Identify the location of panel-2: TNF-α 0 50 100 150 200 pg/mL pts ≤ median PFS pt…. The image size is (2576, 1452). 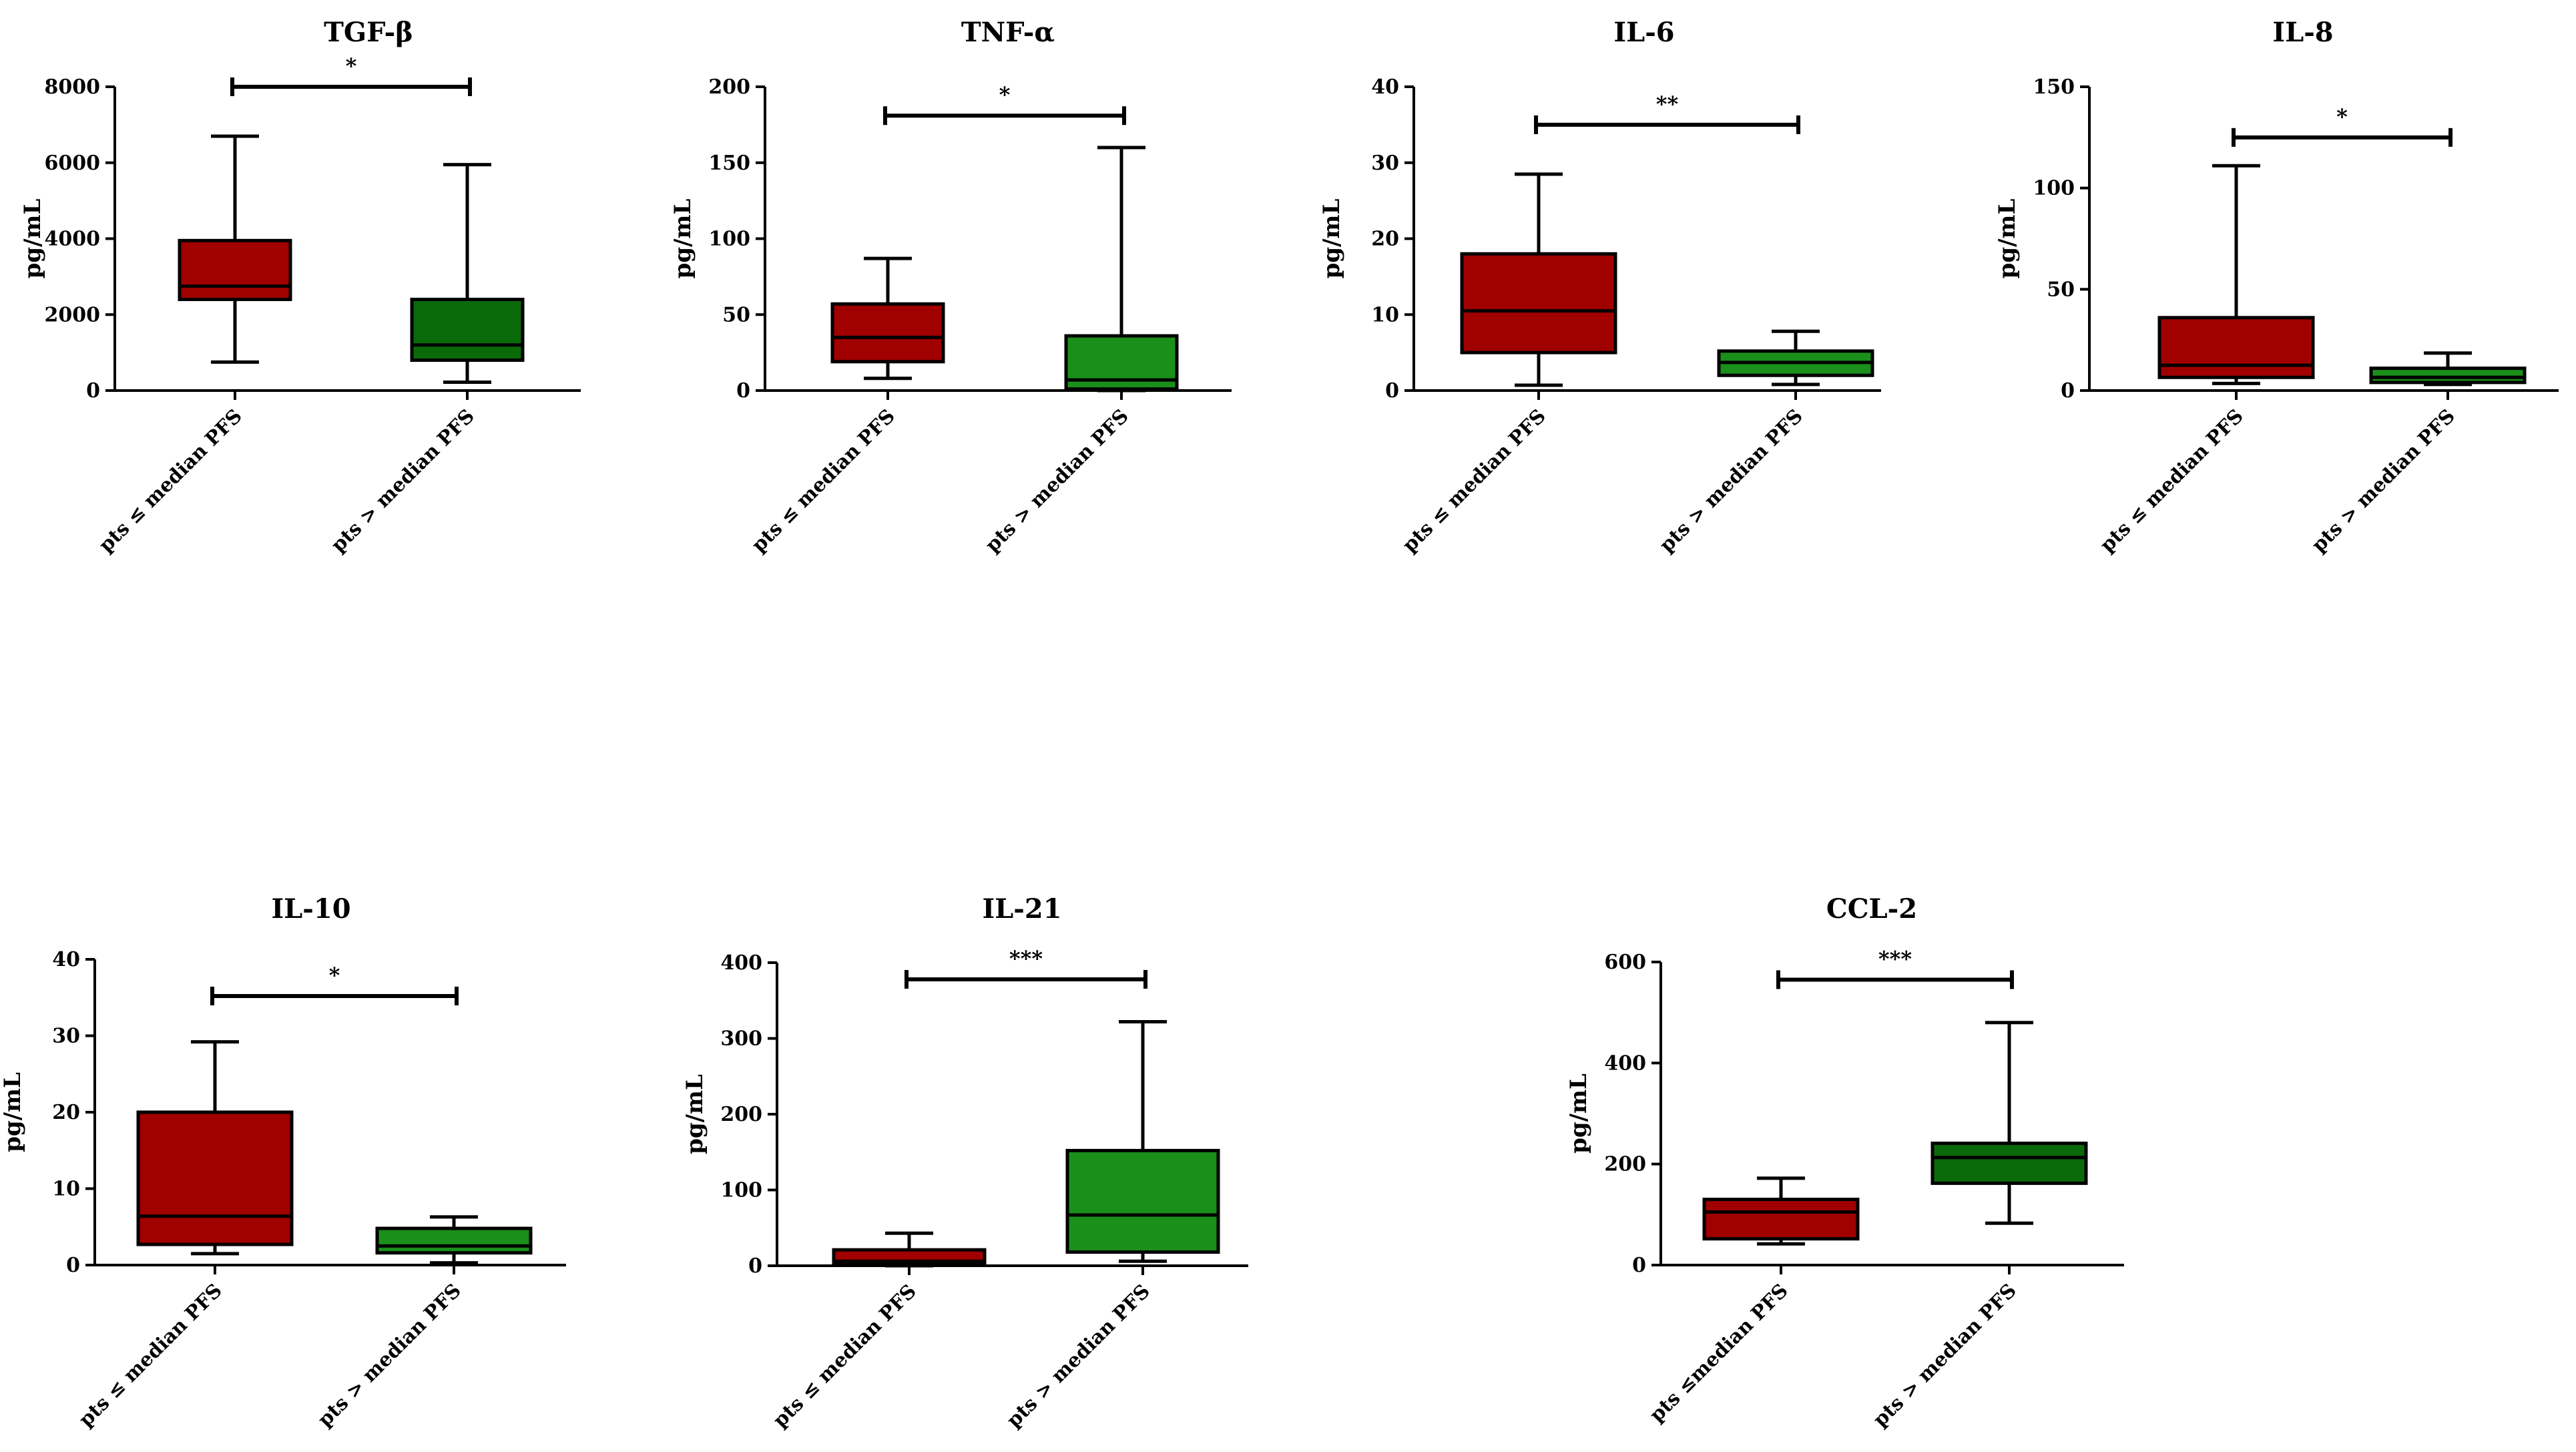
(951, 287).